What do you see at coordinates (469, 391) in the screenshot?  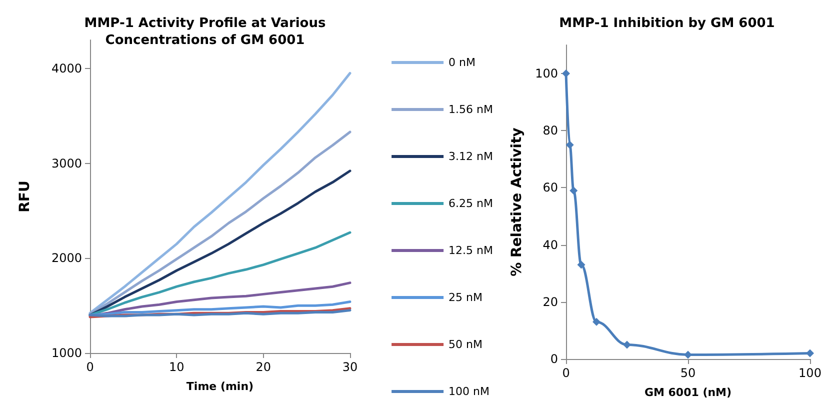 I see `legend-label: 100 nM` at bounding box center [469, 391].